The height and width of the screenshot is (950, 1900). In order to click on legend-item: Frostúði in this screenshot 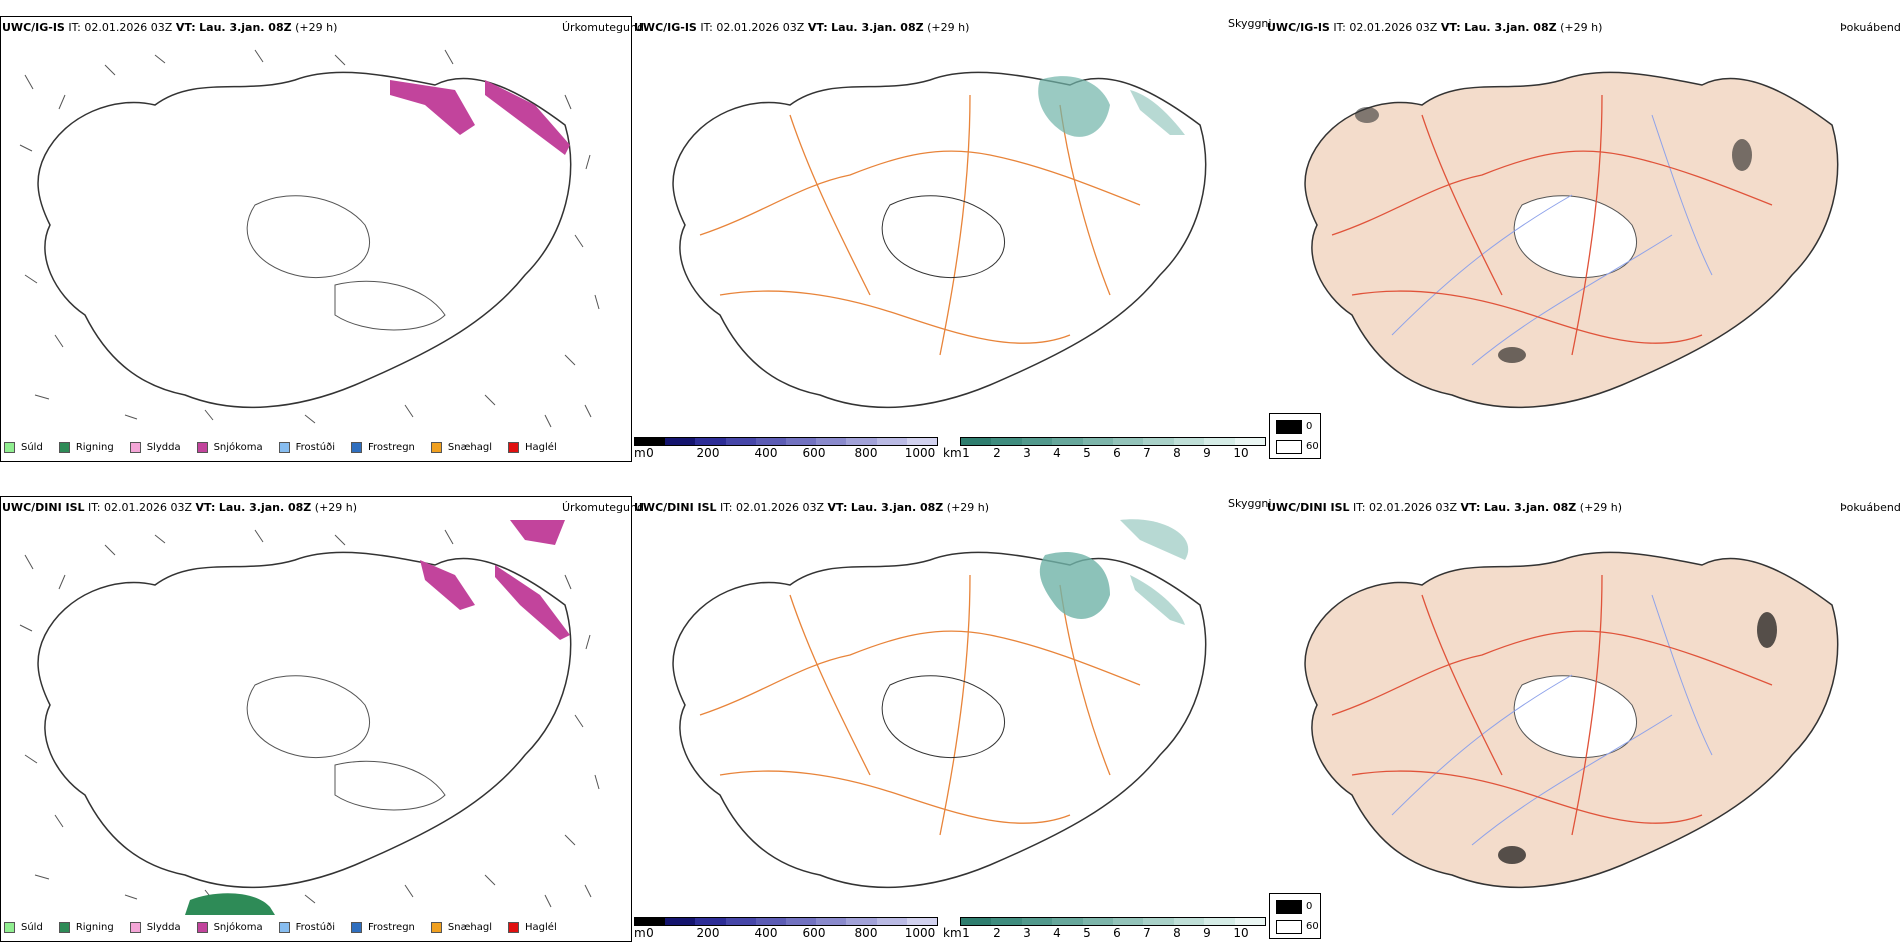, I will do `click(306, 447)`.